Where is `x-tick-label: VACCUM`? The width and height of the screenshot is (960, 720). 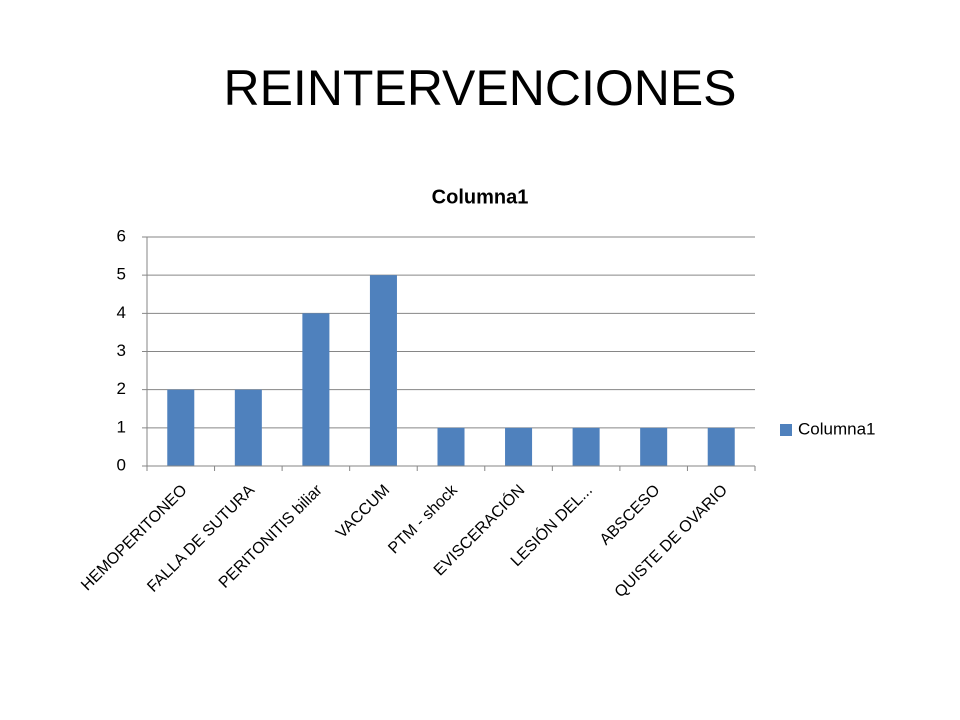
x-tick-label: VACCUM is located at coordinates (363, 512).